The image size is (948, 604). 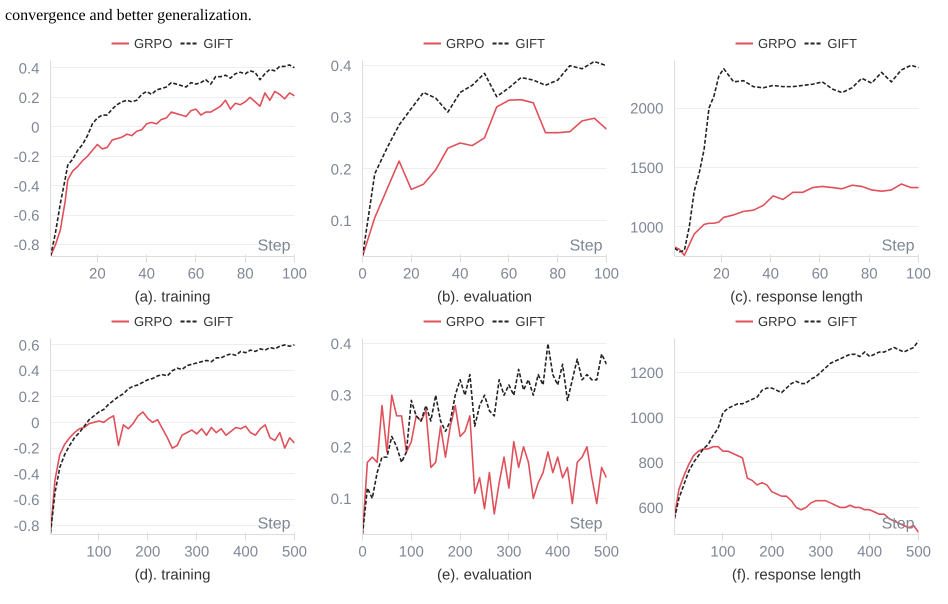 What do you see at coordinates (484, 297) in the screenshot?
I see `text: (b). evaluation` at bounding box center [484, 297].